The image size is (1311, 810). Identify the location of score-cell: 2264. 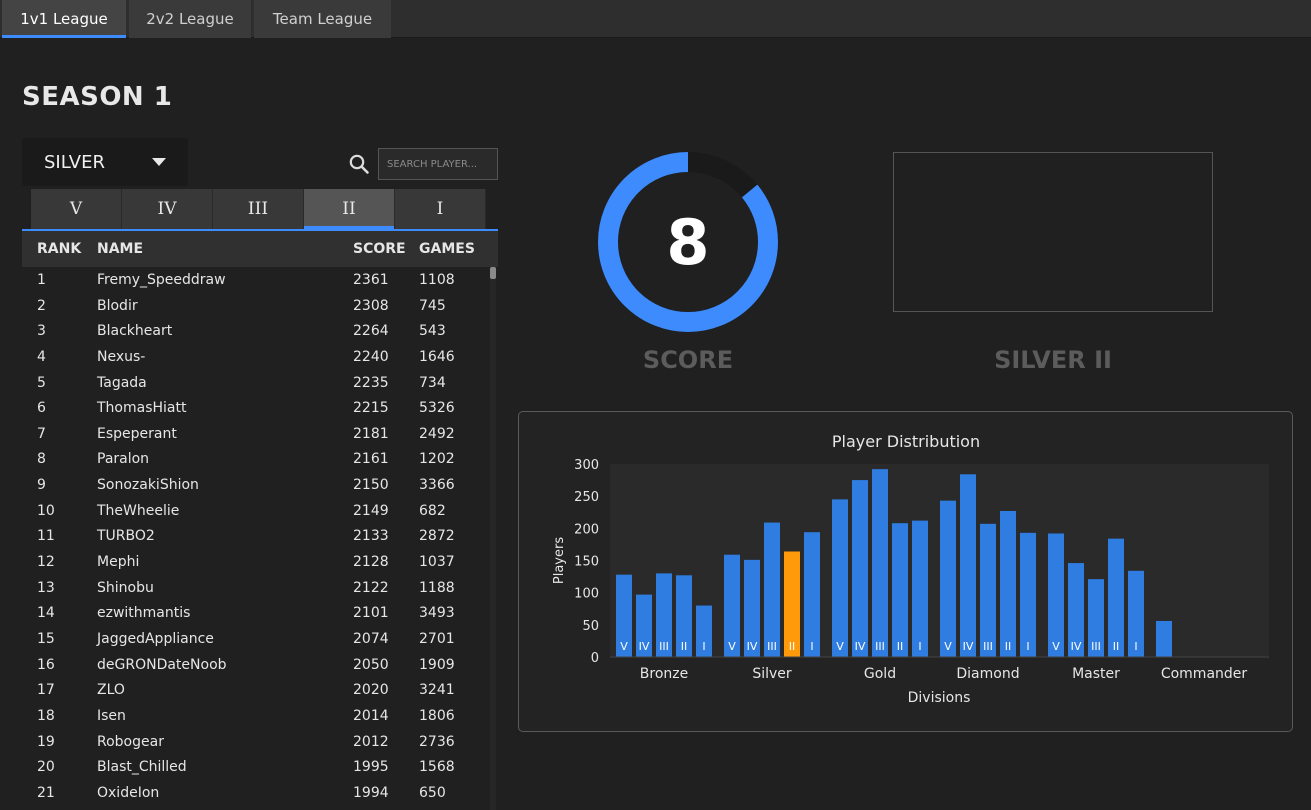
(371, 331).